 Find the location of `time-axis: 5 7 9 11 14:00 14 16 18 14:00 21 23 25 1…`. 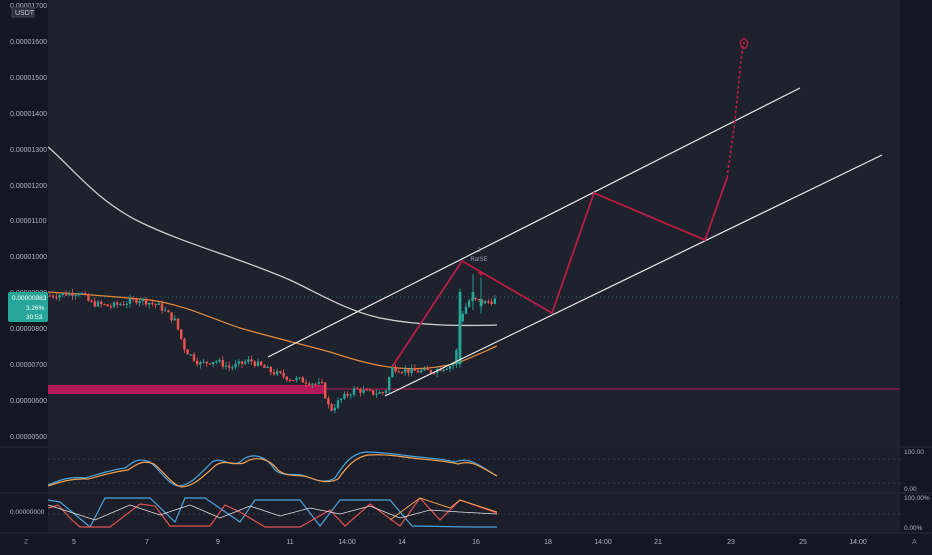

time-axis: 5 7 9 11 14:00 14 16 18 14:00 21 23 25 1… is located at coordinates (469, 542).